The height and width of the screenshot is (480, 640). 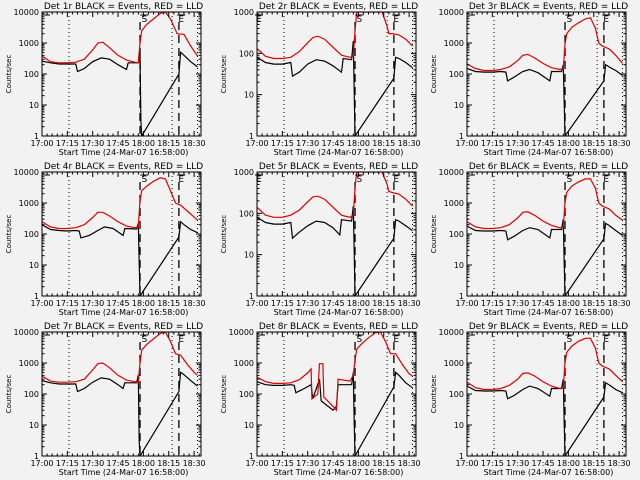 What do you see at coordinates (548, 167) in the screenshot?
I see `panel-title: Det 6r BLACK = Events, RED = LLD` at bounding box center [548, 167].